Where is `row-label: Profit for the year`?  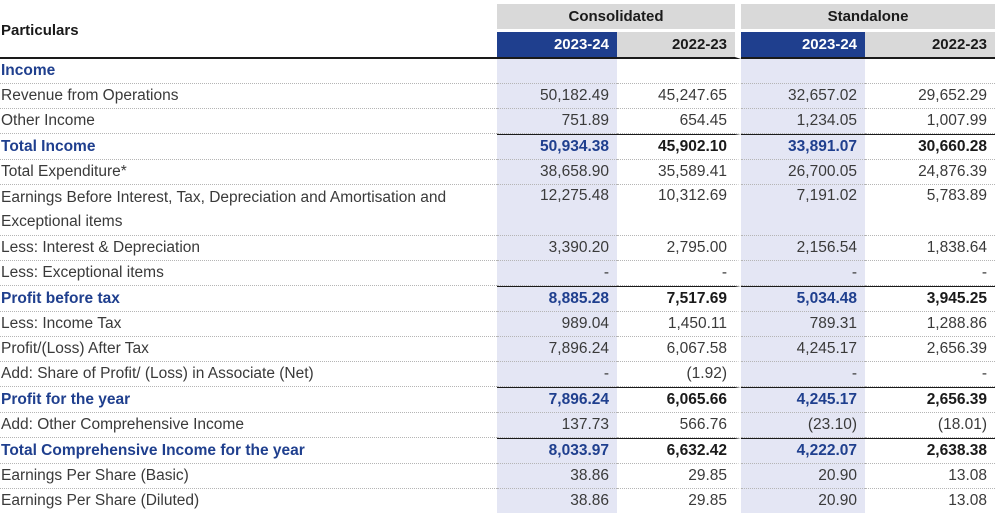 row-label: Profit for the year is located at coordinates (248, 400).